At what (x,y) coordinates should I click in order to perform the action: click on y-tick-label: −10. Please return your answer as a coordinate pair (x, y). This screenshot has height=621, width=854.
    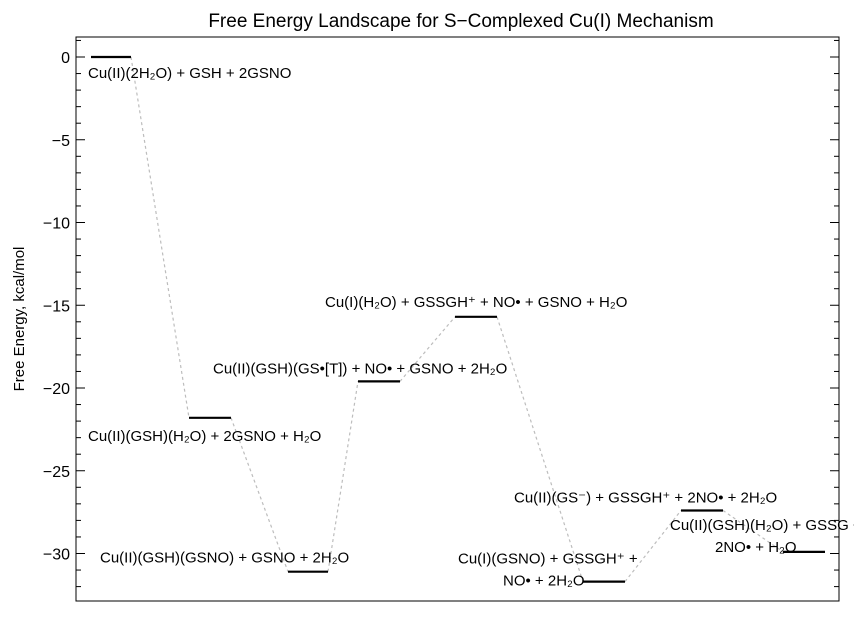
    Looking at the image, I should click on (56, 224).